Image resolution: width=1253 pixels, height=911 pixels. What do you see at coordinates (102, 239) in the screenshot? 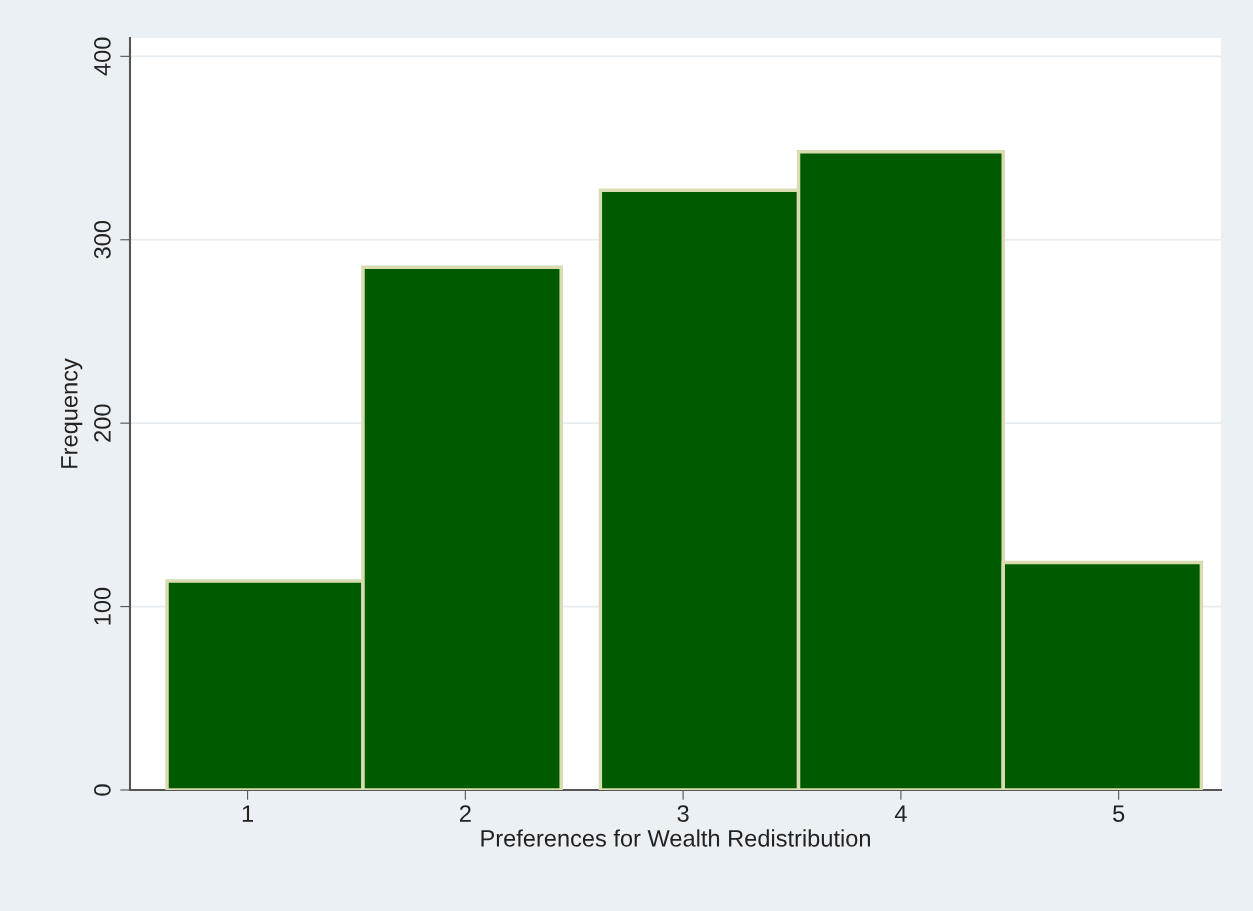
I see `y-tick-label: 300` at bounding box center [102, 239].